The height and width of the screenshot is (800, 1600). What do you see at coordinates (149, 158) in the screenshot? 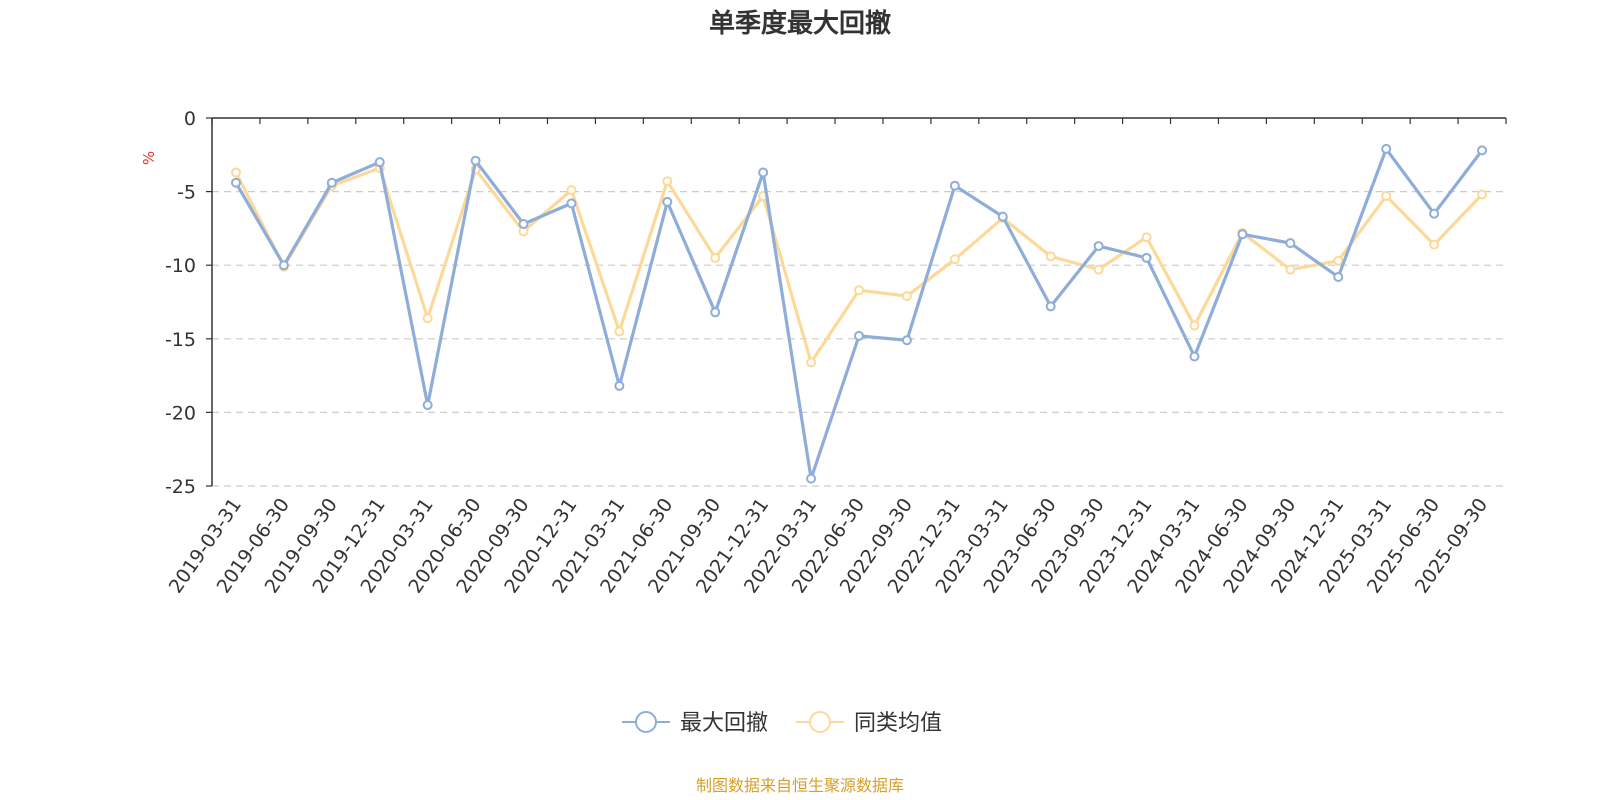
I see `y-axis-unit: %` at bounding box center [149, 158].